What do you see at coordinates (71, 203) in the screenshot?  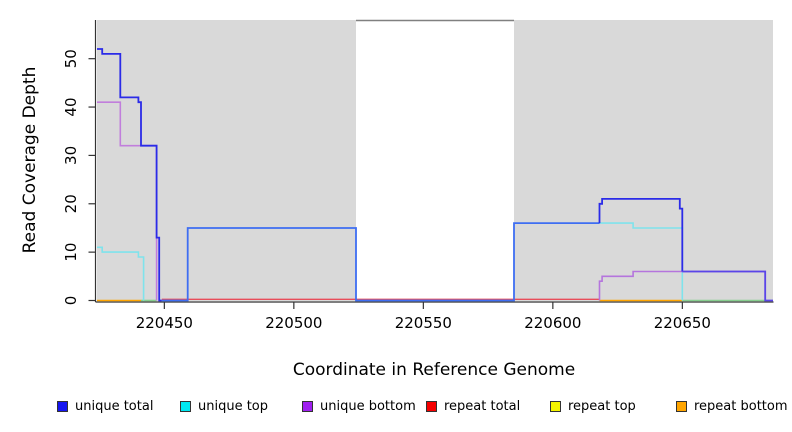 I see `y-tick-label: 20` at bounding box center [71, 203].